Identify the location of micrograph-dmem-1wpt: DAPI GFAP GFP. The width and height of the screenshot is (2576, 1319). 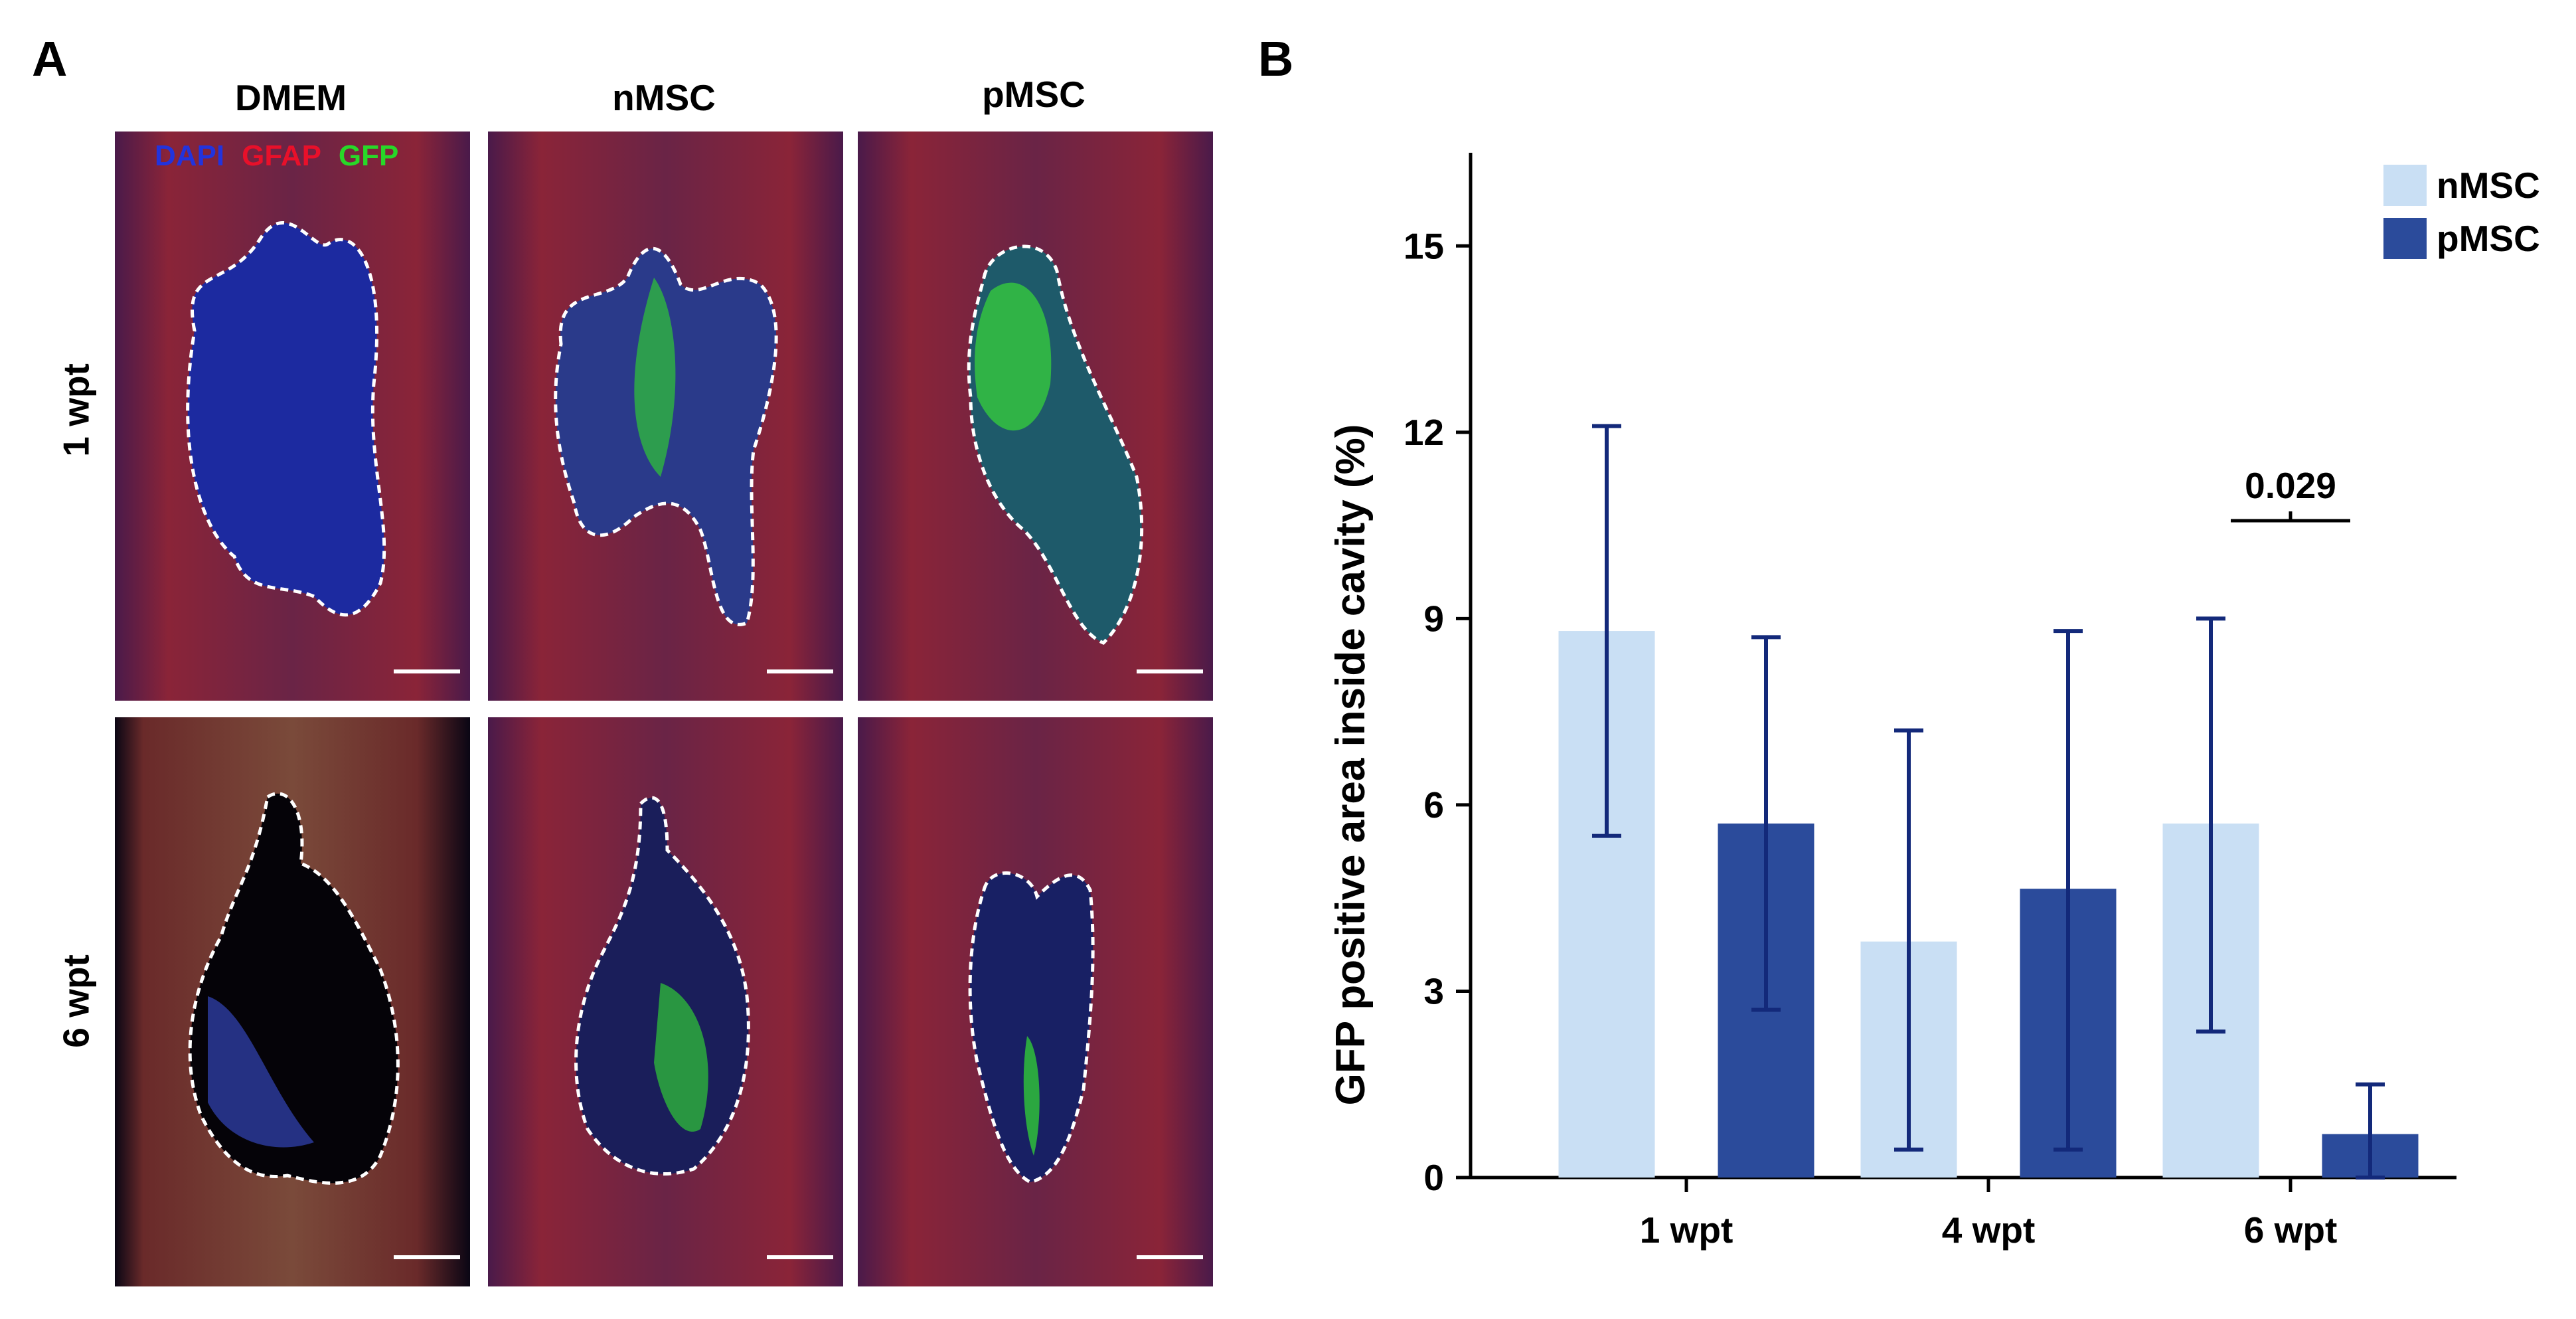
(292, 416).